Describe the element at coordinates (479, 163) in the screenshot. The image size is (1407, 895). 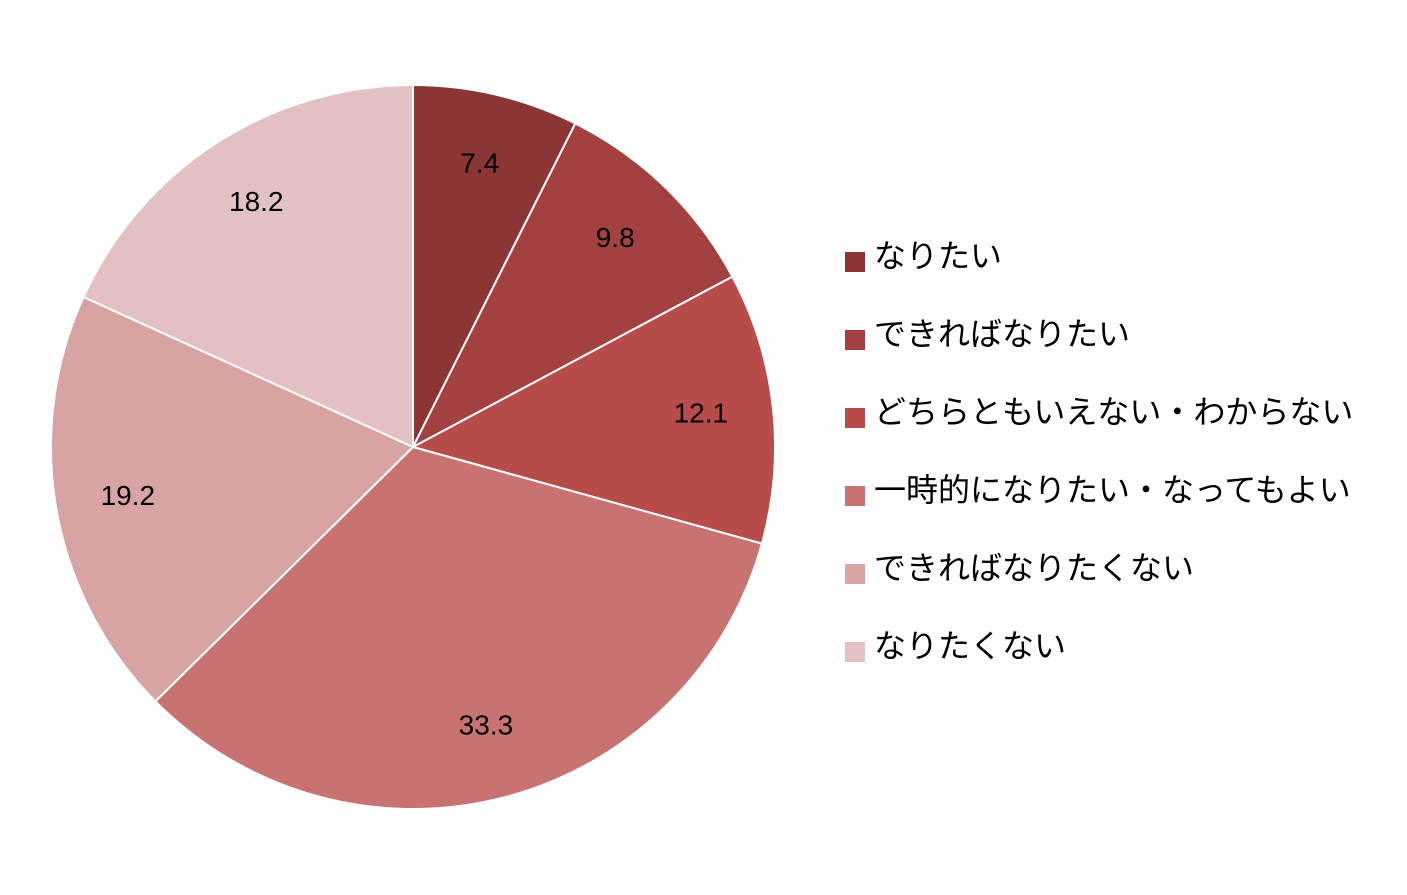
I see `data-label: 7.4` at that location.